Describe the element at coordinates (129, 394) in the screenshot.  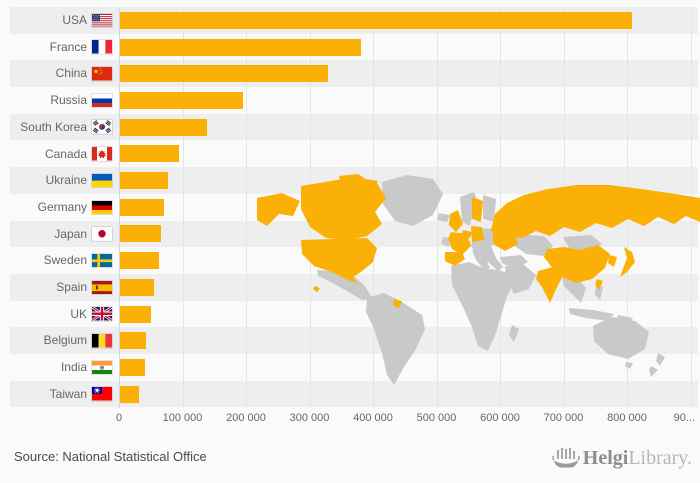
I see `bar-taiwan` at that location.